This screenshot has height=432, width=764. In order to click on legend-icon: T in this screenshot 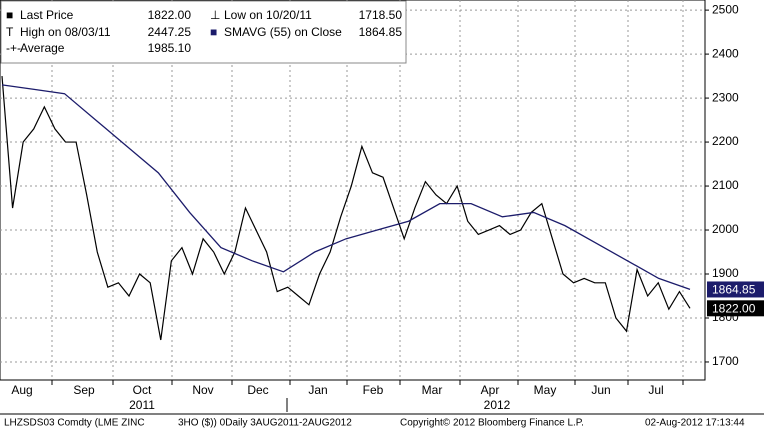, I will do `click(10, 32)`.